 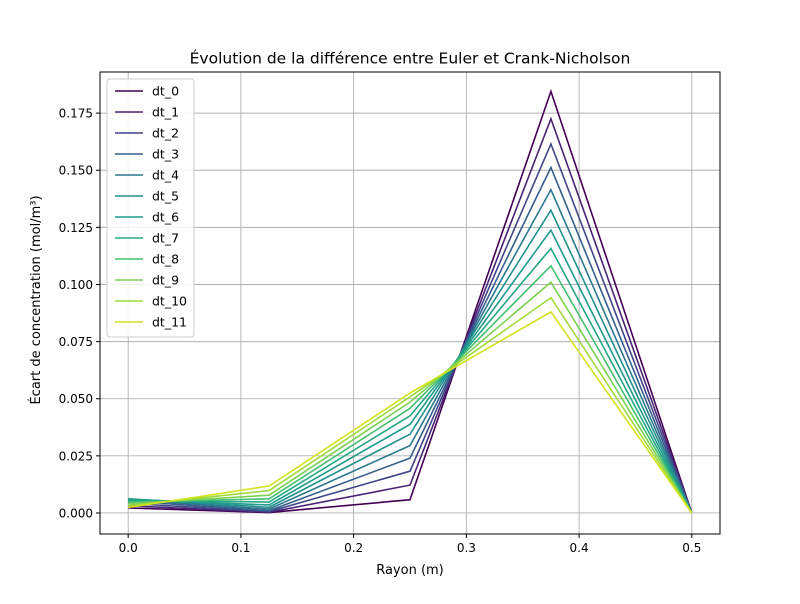 What do you see at coordinates (165, 112) in the screenshot?
I see `legend-label-dt_1: dt_1` at bounding box center [165, 112].